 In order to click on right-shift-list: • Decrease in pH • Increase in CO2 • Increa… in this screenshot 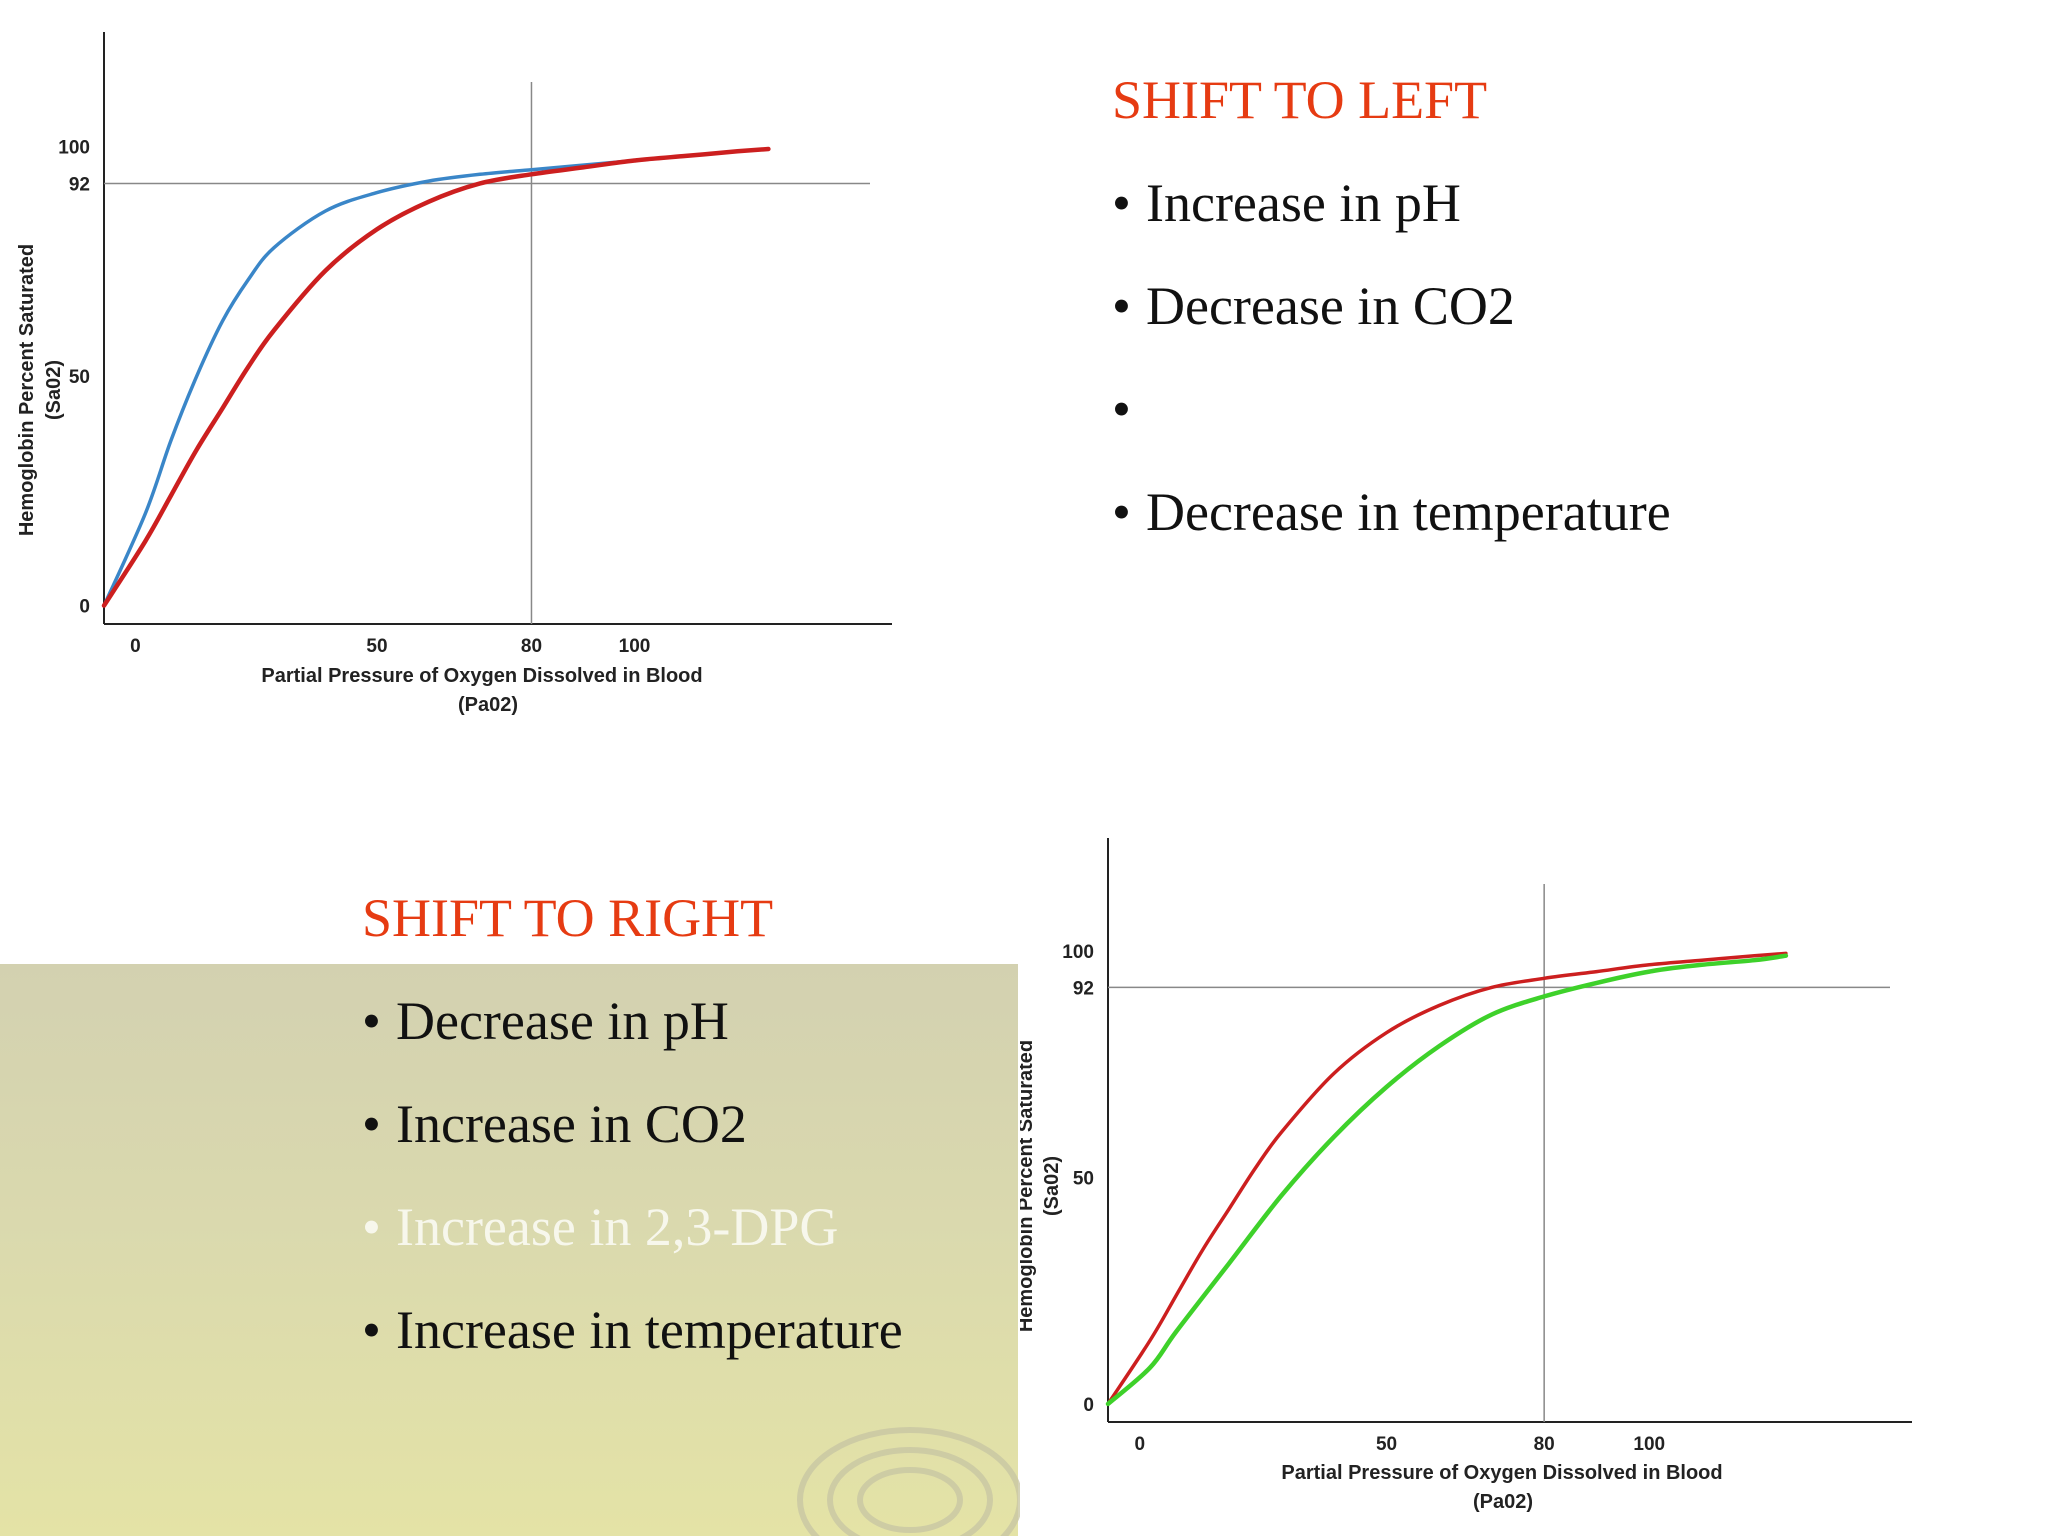, I will do `click(632, 1175)`.